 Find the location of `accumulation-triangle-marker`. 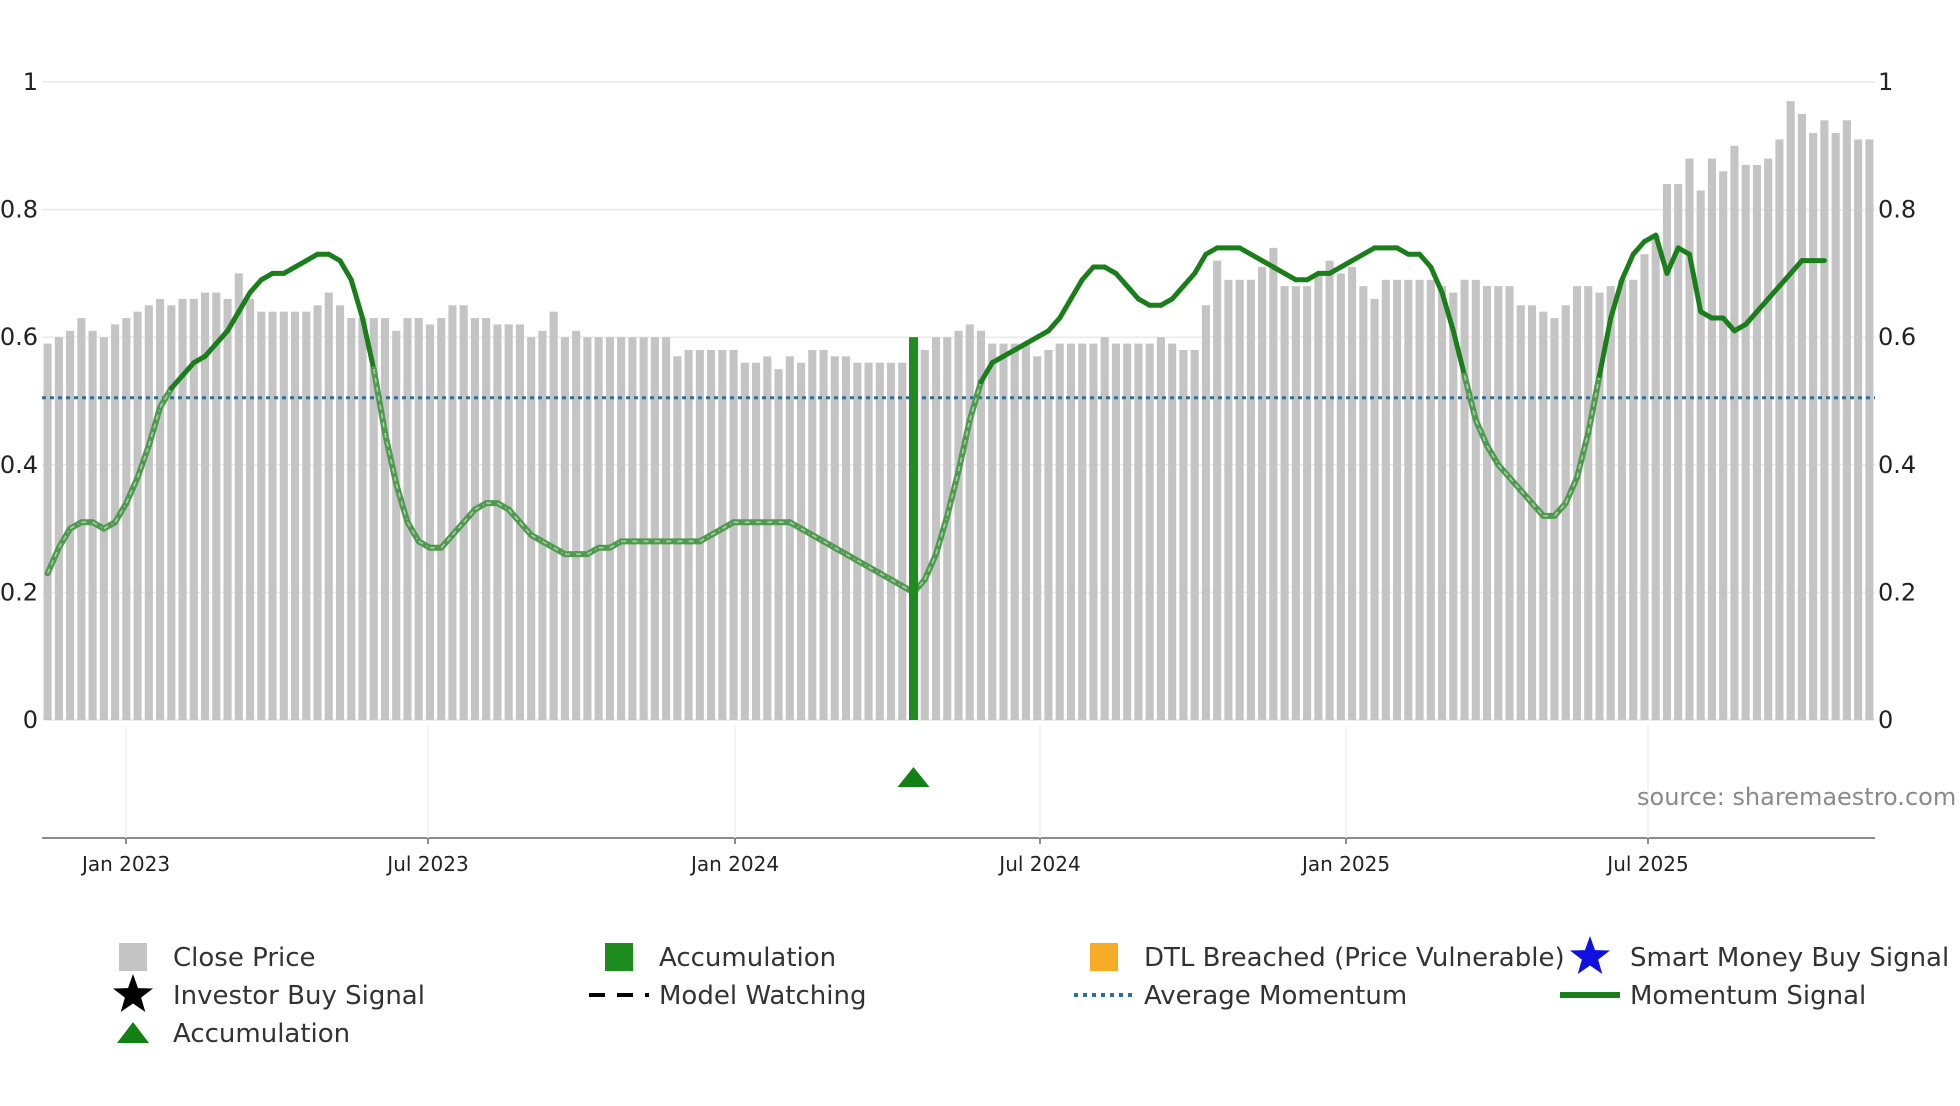

accumulation-triangle-marker is located at coordinates (913, 777).